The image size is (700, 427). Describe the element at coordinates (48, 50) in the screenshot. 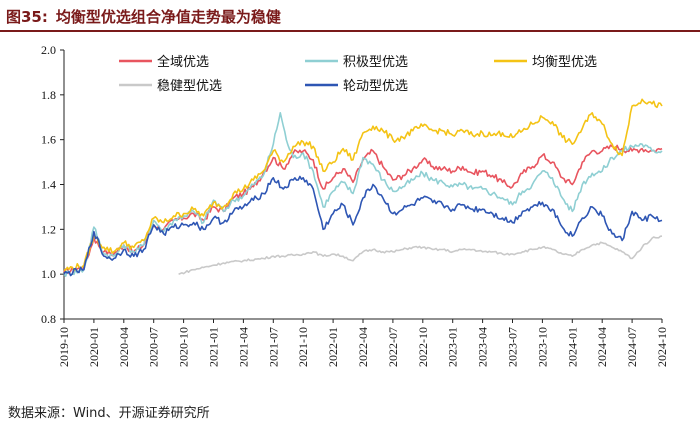

I see `y-tick-label: 2.0` at that location.